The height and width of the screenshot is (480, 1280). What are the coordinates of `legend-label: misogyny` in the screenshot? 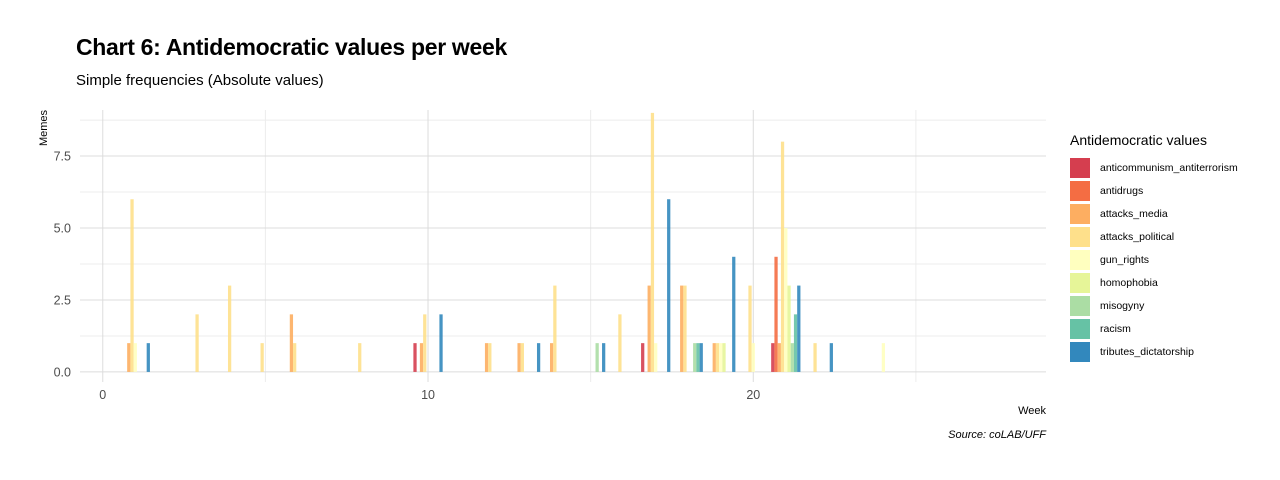 It's located at (1122, 305).